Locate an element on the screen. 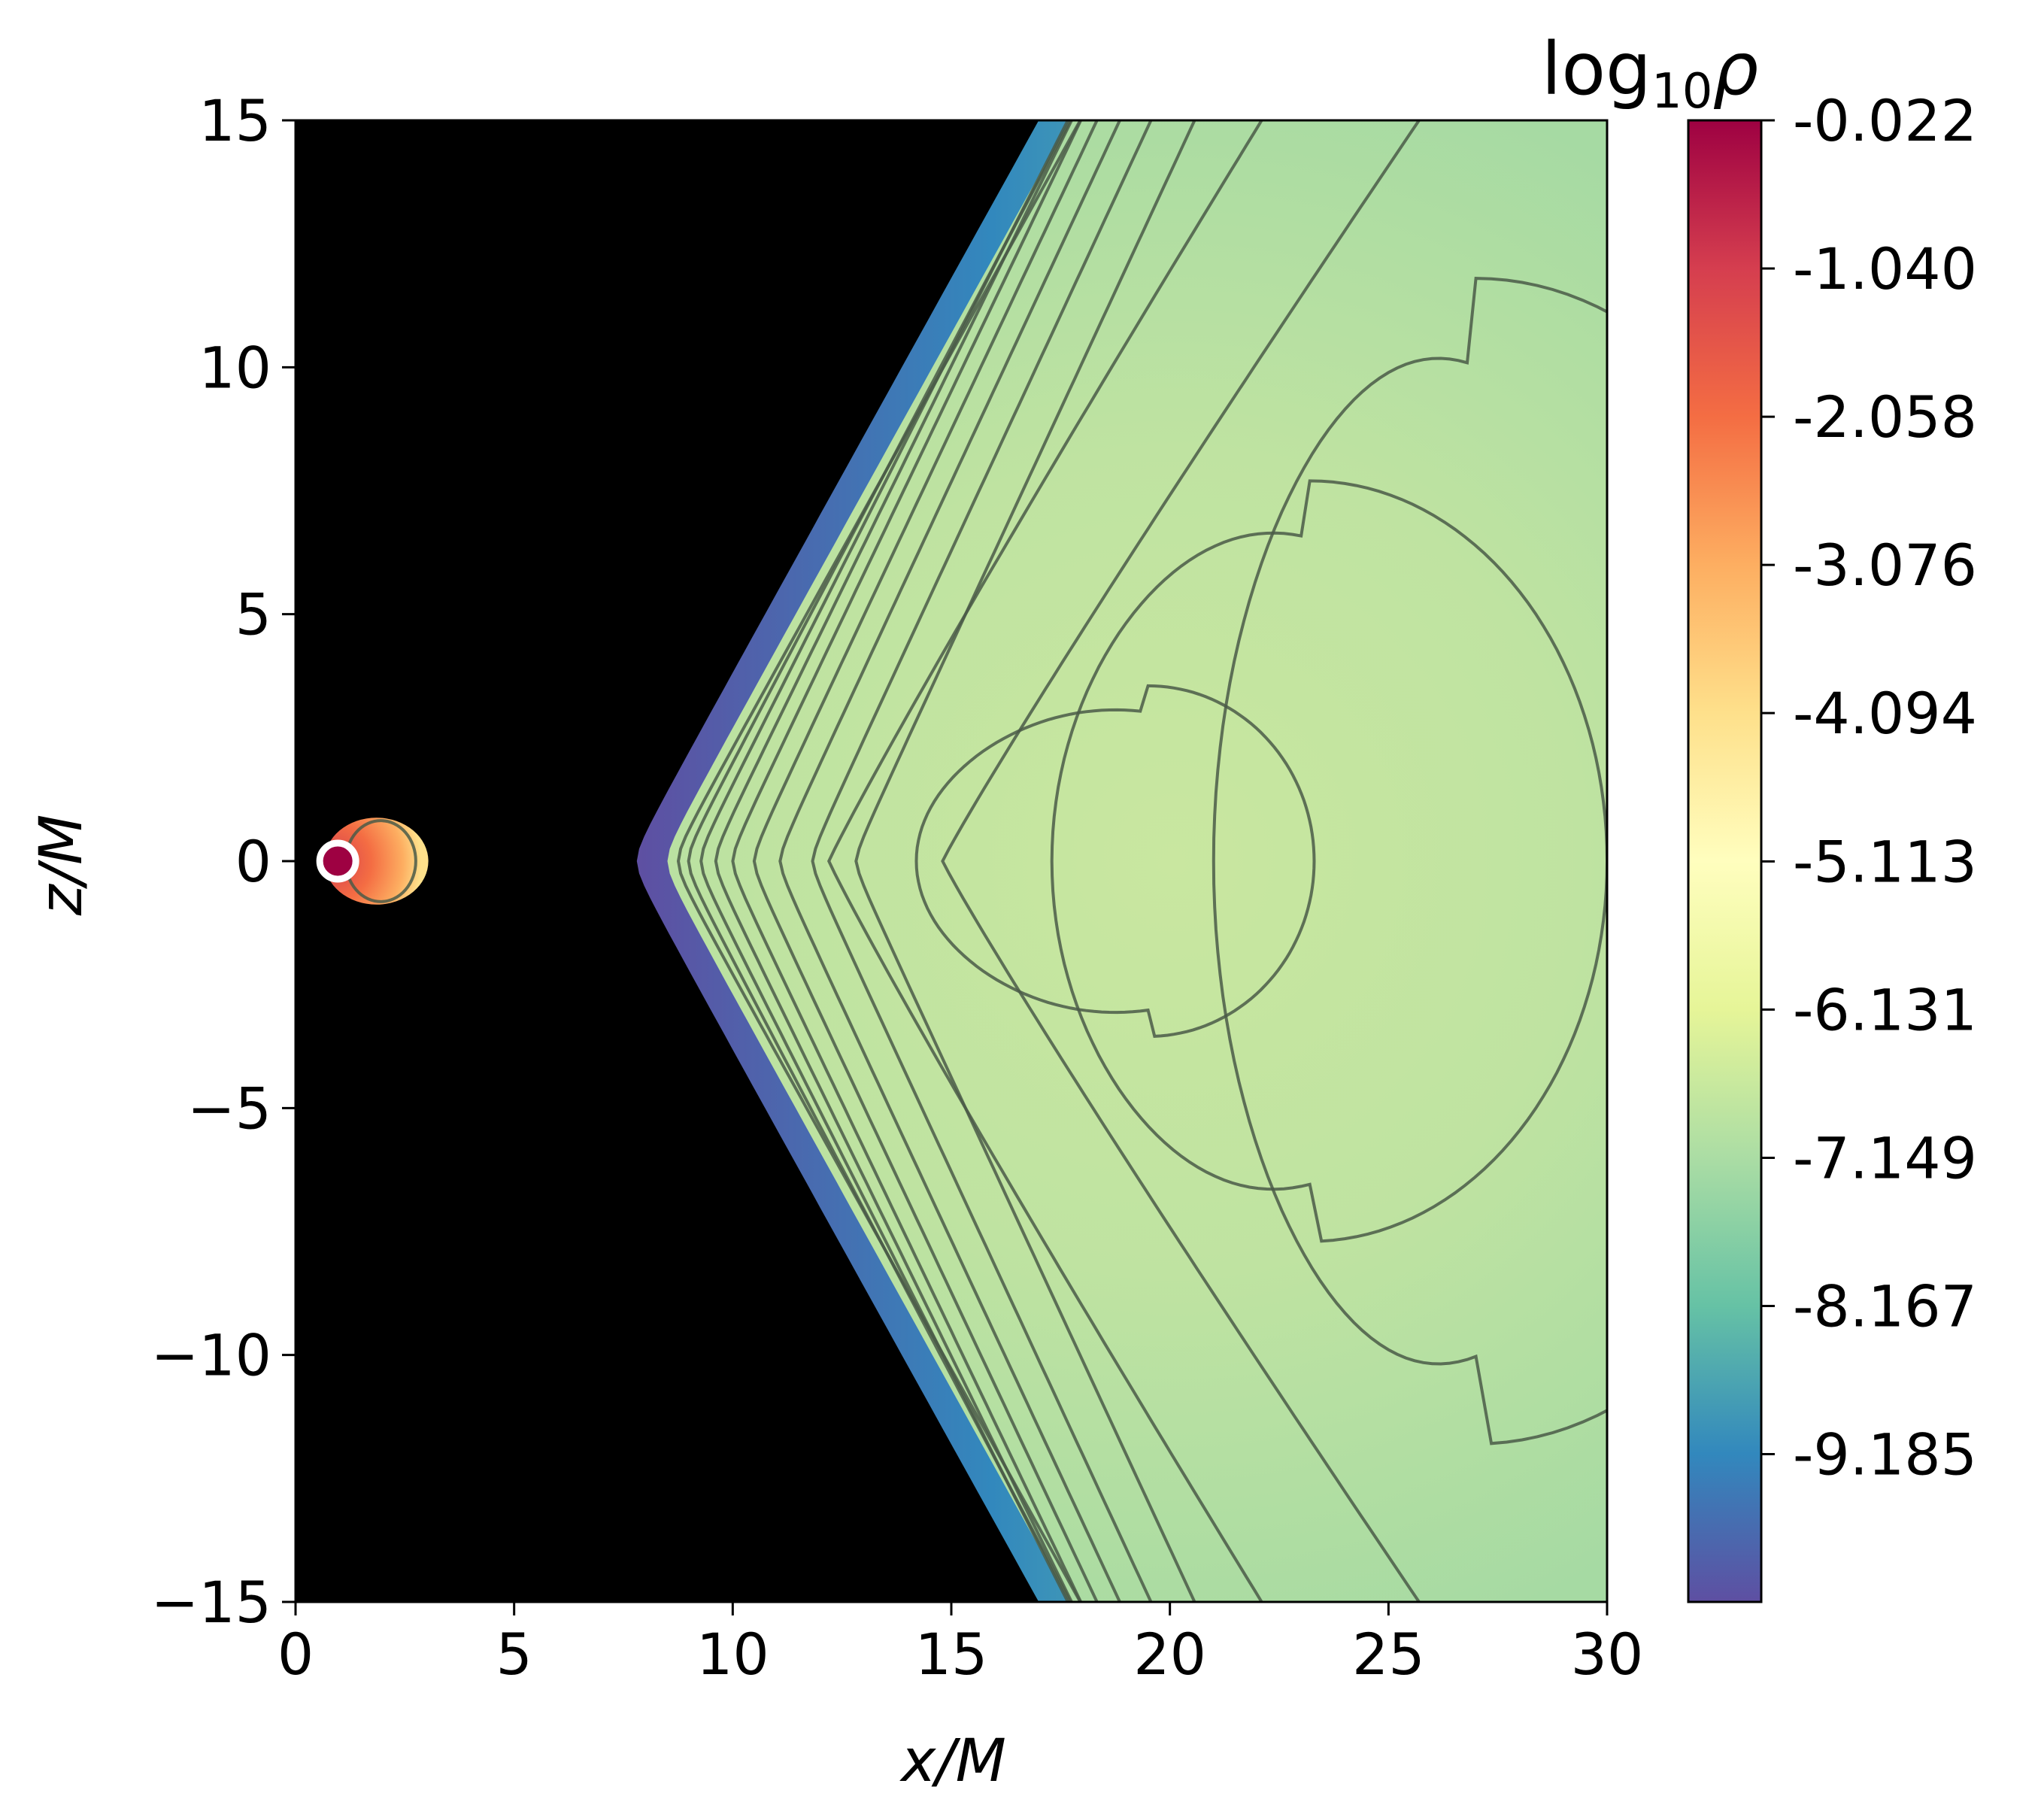 This screenshot has width=2044, height=1811. colorbar-tick-label: -2.058 is located at coordinates (1885, 417).